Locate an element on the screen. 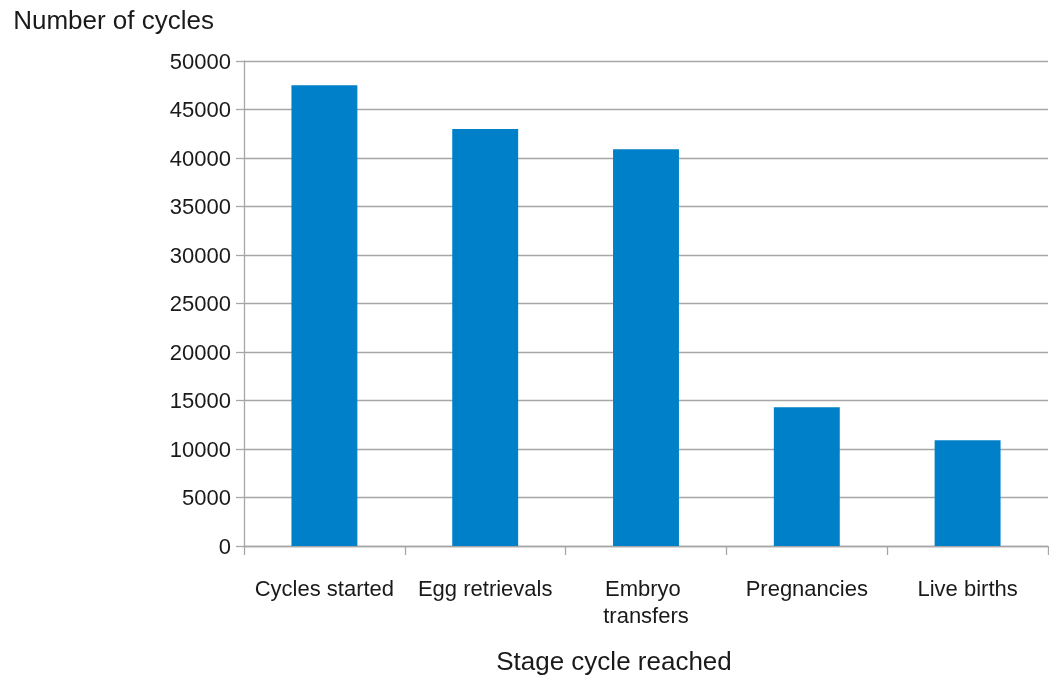  y-tick-label: 10000 is located at coordinates (200, 449).